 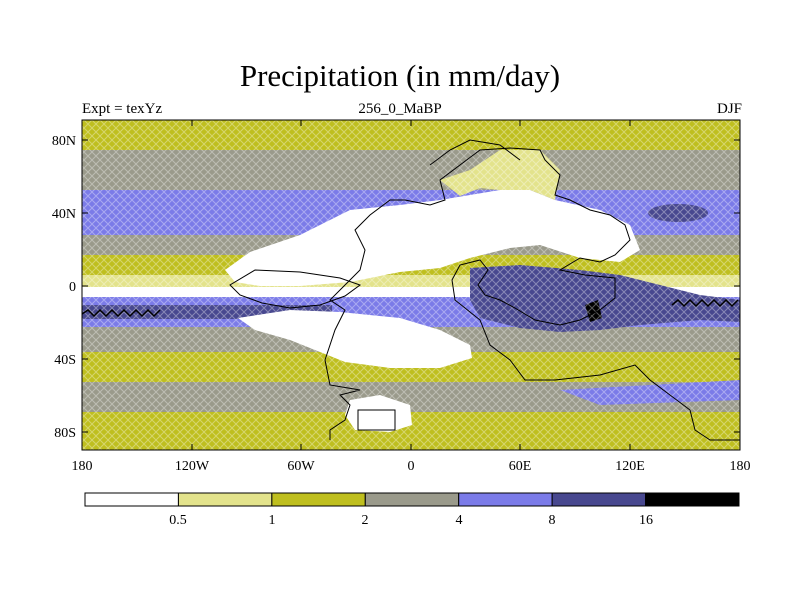 I want to click on colorbar-label: 0.5, so click(x=178, y=520).